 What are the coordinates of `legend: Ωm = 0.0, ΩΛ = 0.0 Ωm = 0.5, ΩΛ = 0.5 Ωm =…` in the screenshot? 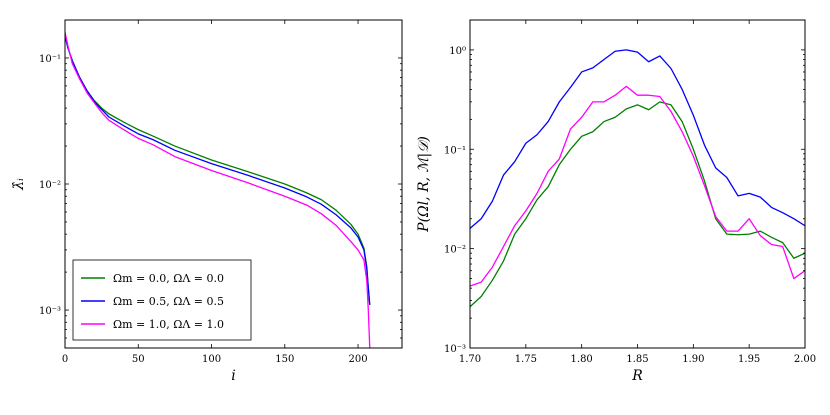 It's located at (162, 300).